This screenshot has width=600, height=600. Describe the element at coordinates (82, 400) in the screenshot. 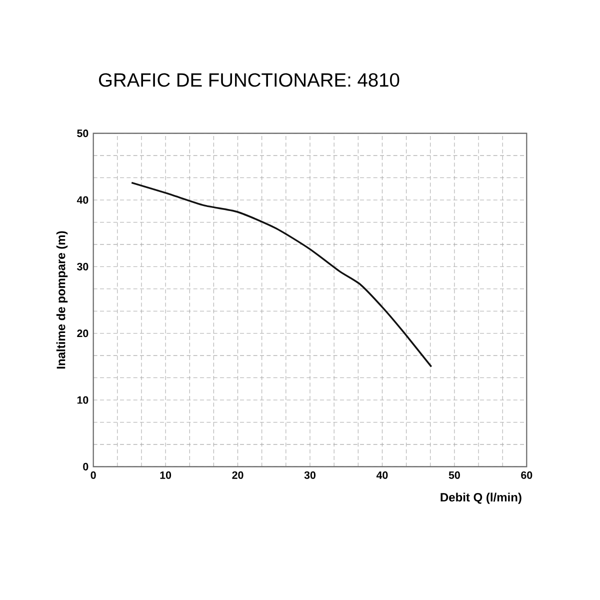

I see `y-tick-label: 10` at that location.